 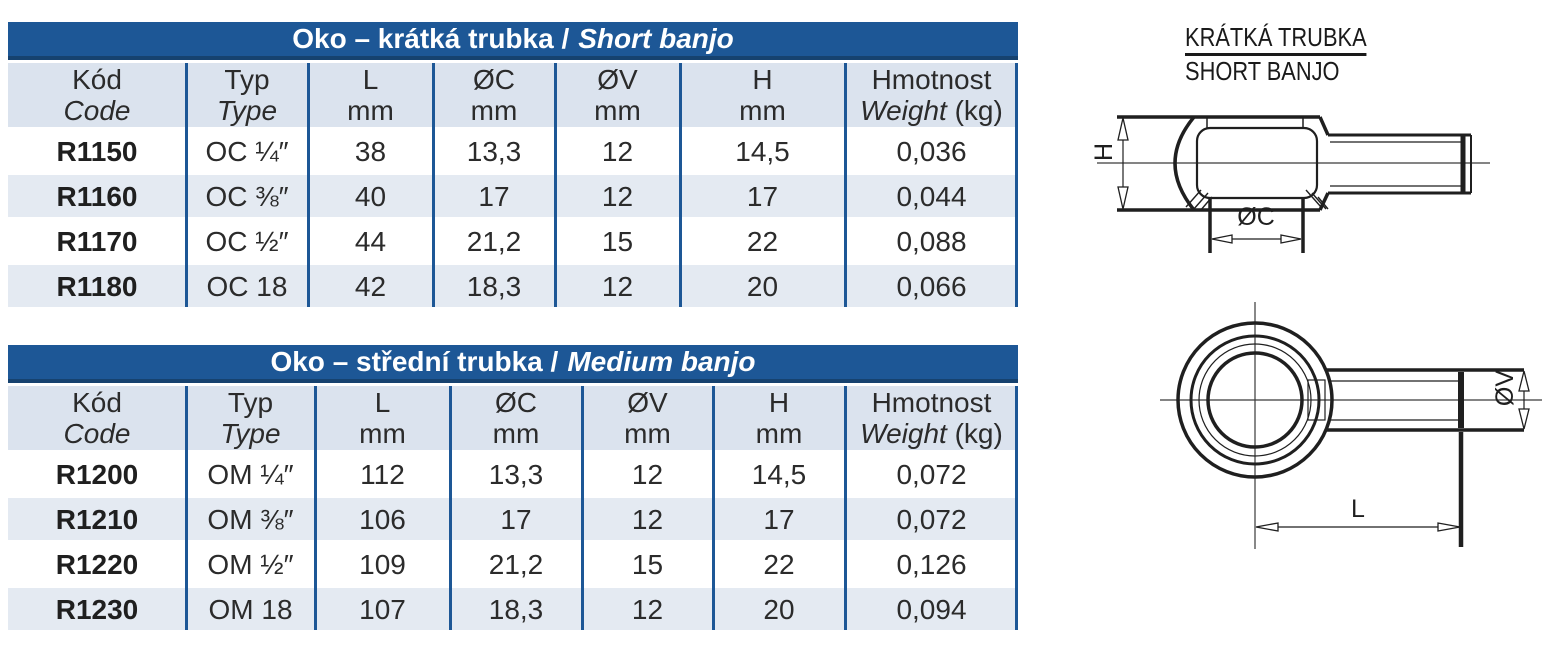 I want to click on front-view-drawing: ØV L, so click(x=1351, y=425).